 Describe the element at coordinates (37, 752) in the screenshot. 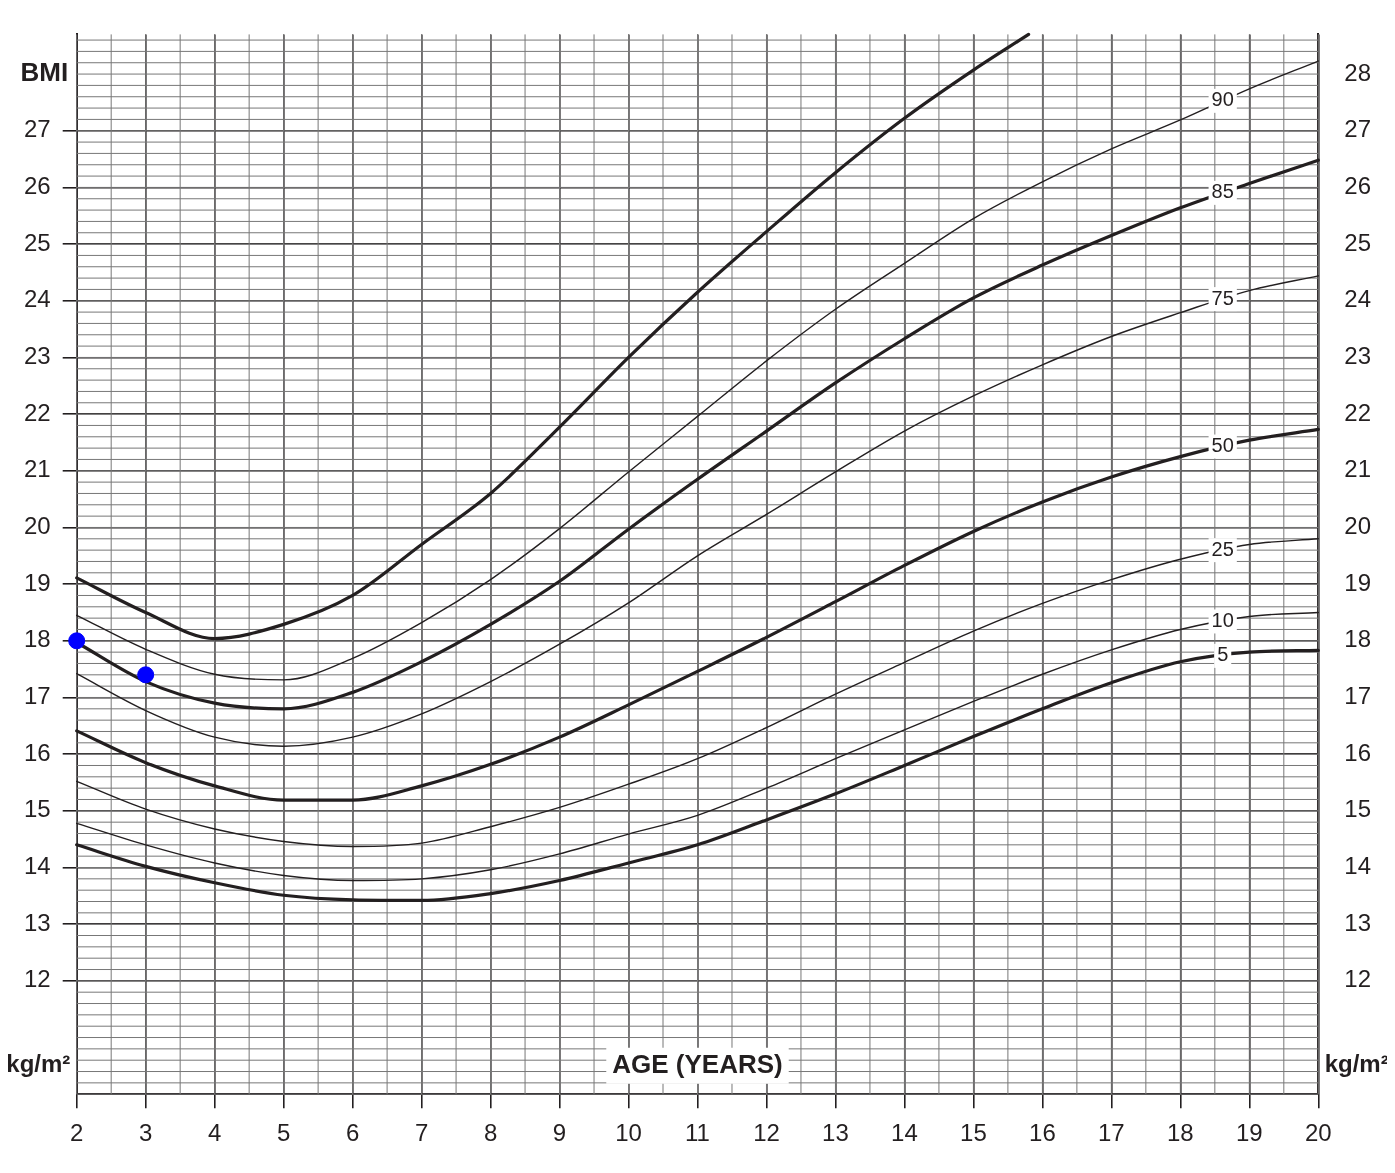

I see `y-tick-label: 16` at that location.